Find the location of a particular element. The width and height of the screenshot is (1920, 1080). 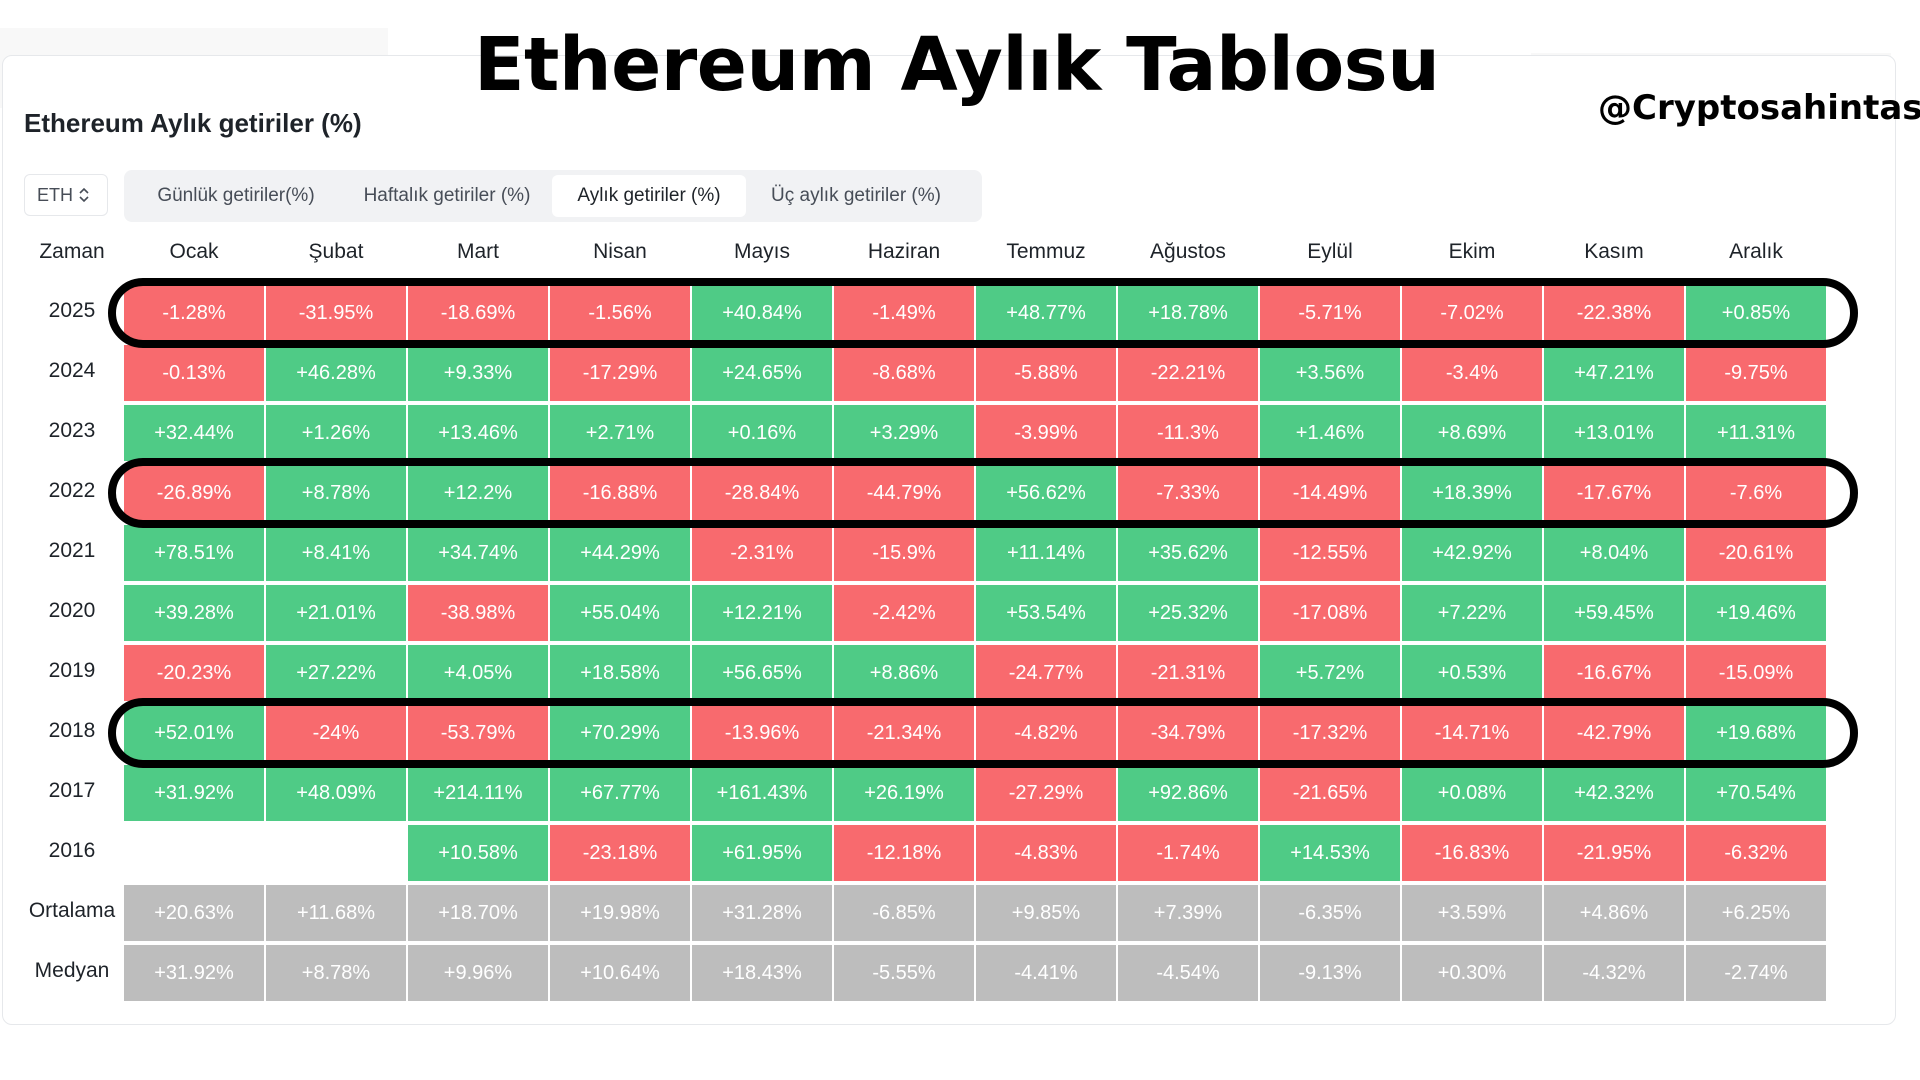

return-cell: -16.88% is located at coordinates (620, 493).